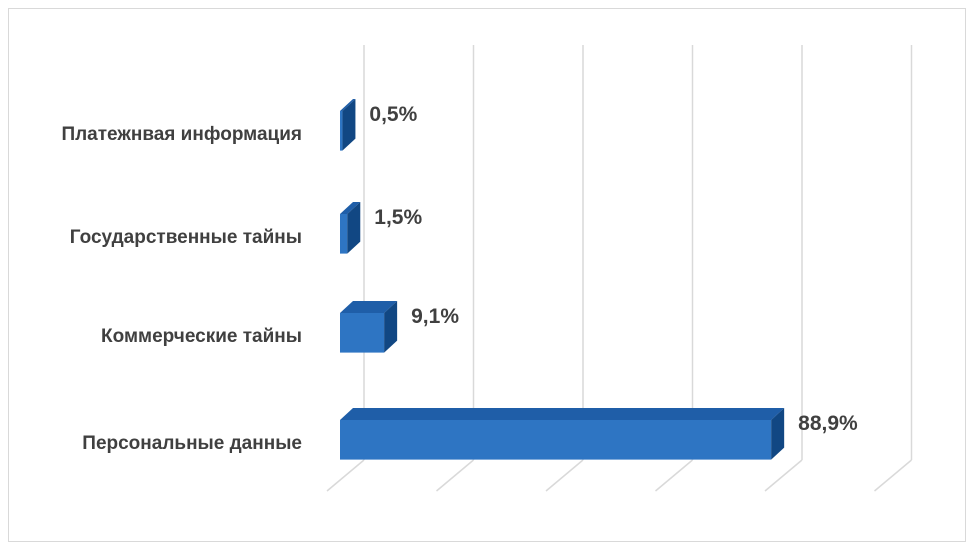  Describe the element at coordinates (828, 423) in the screenshot. I see `value-label-3: 88,9%` at that location.